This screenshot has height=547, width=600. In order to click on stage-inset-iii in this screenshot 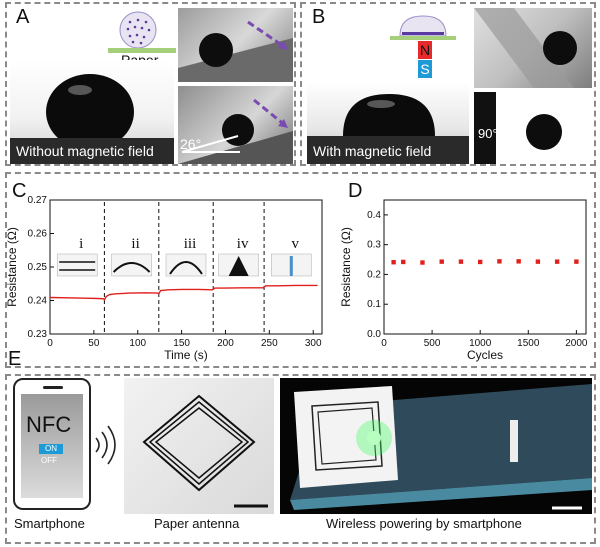, I will do `click(186, 265)`.